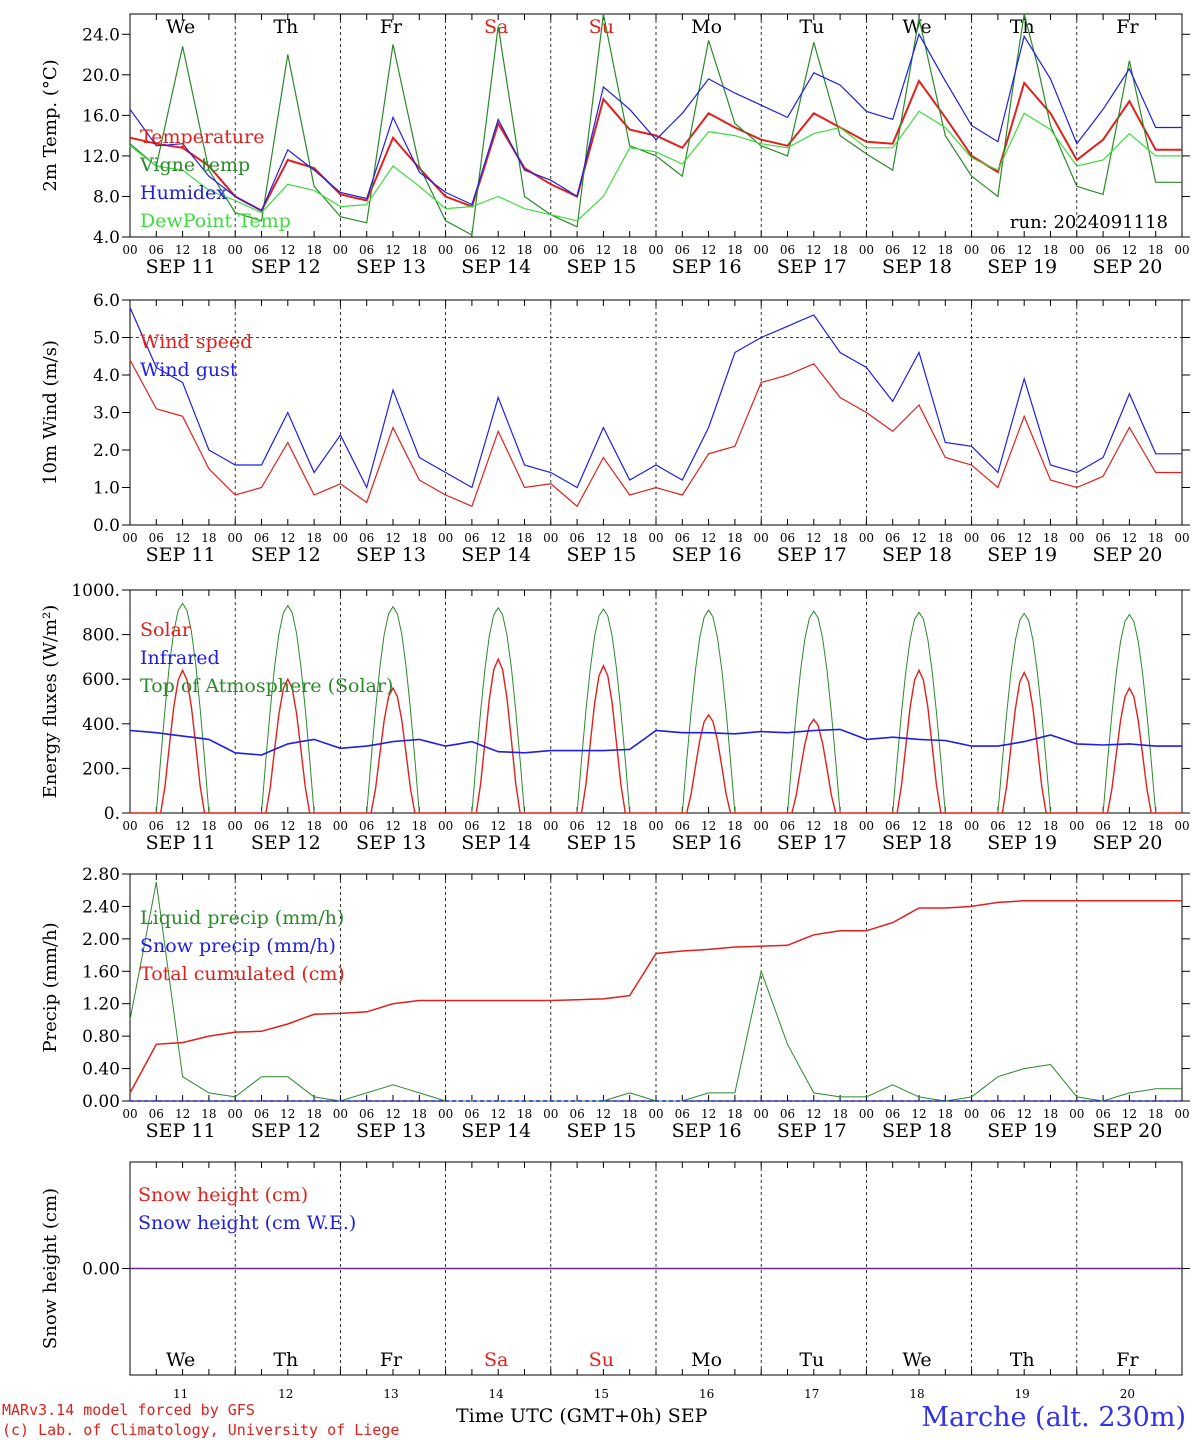  What do you see at coordinates (50, 1268) in the screenshot?
I see `y-axis-label: Snow height (cm)` at bounding box center [50, 1268].